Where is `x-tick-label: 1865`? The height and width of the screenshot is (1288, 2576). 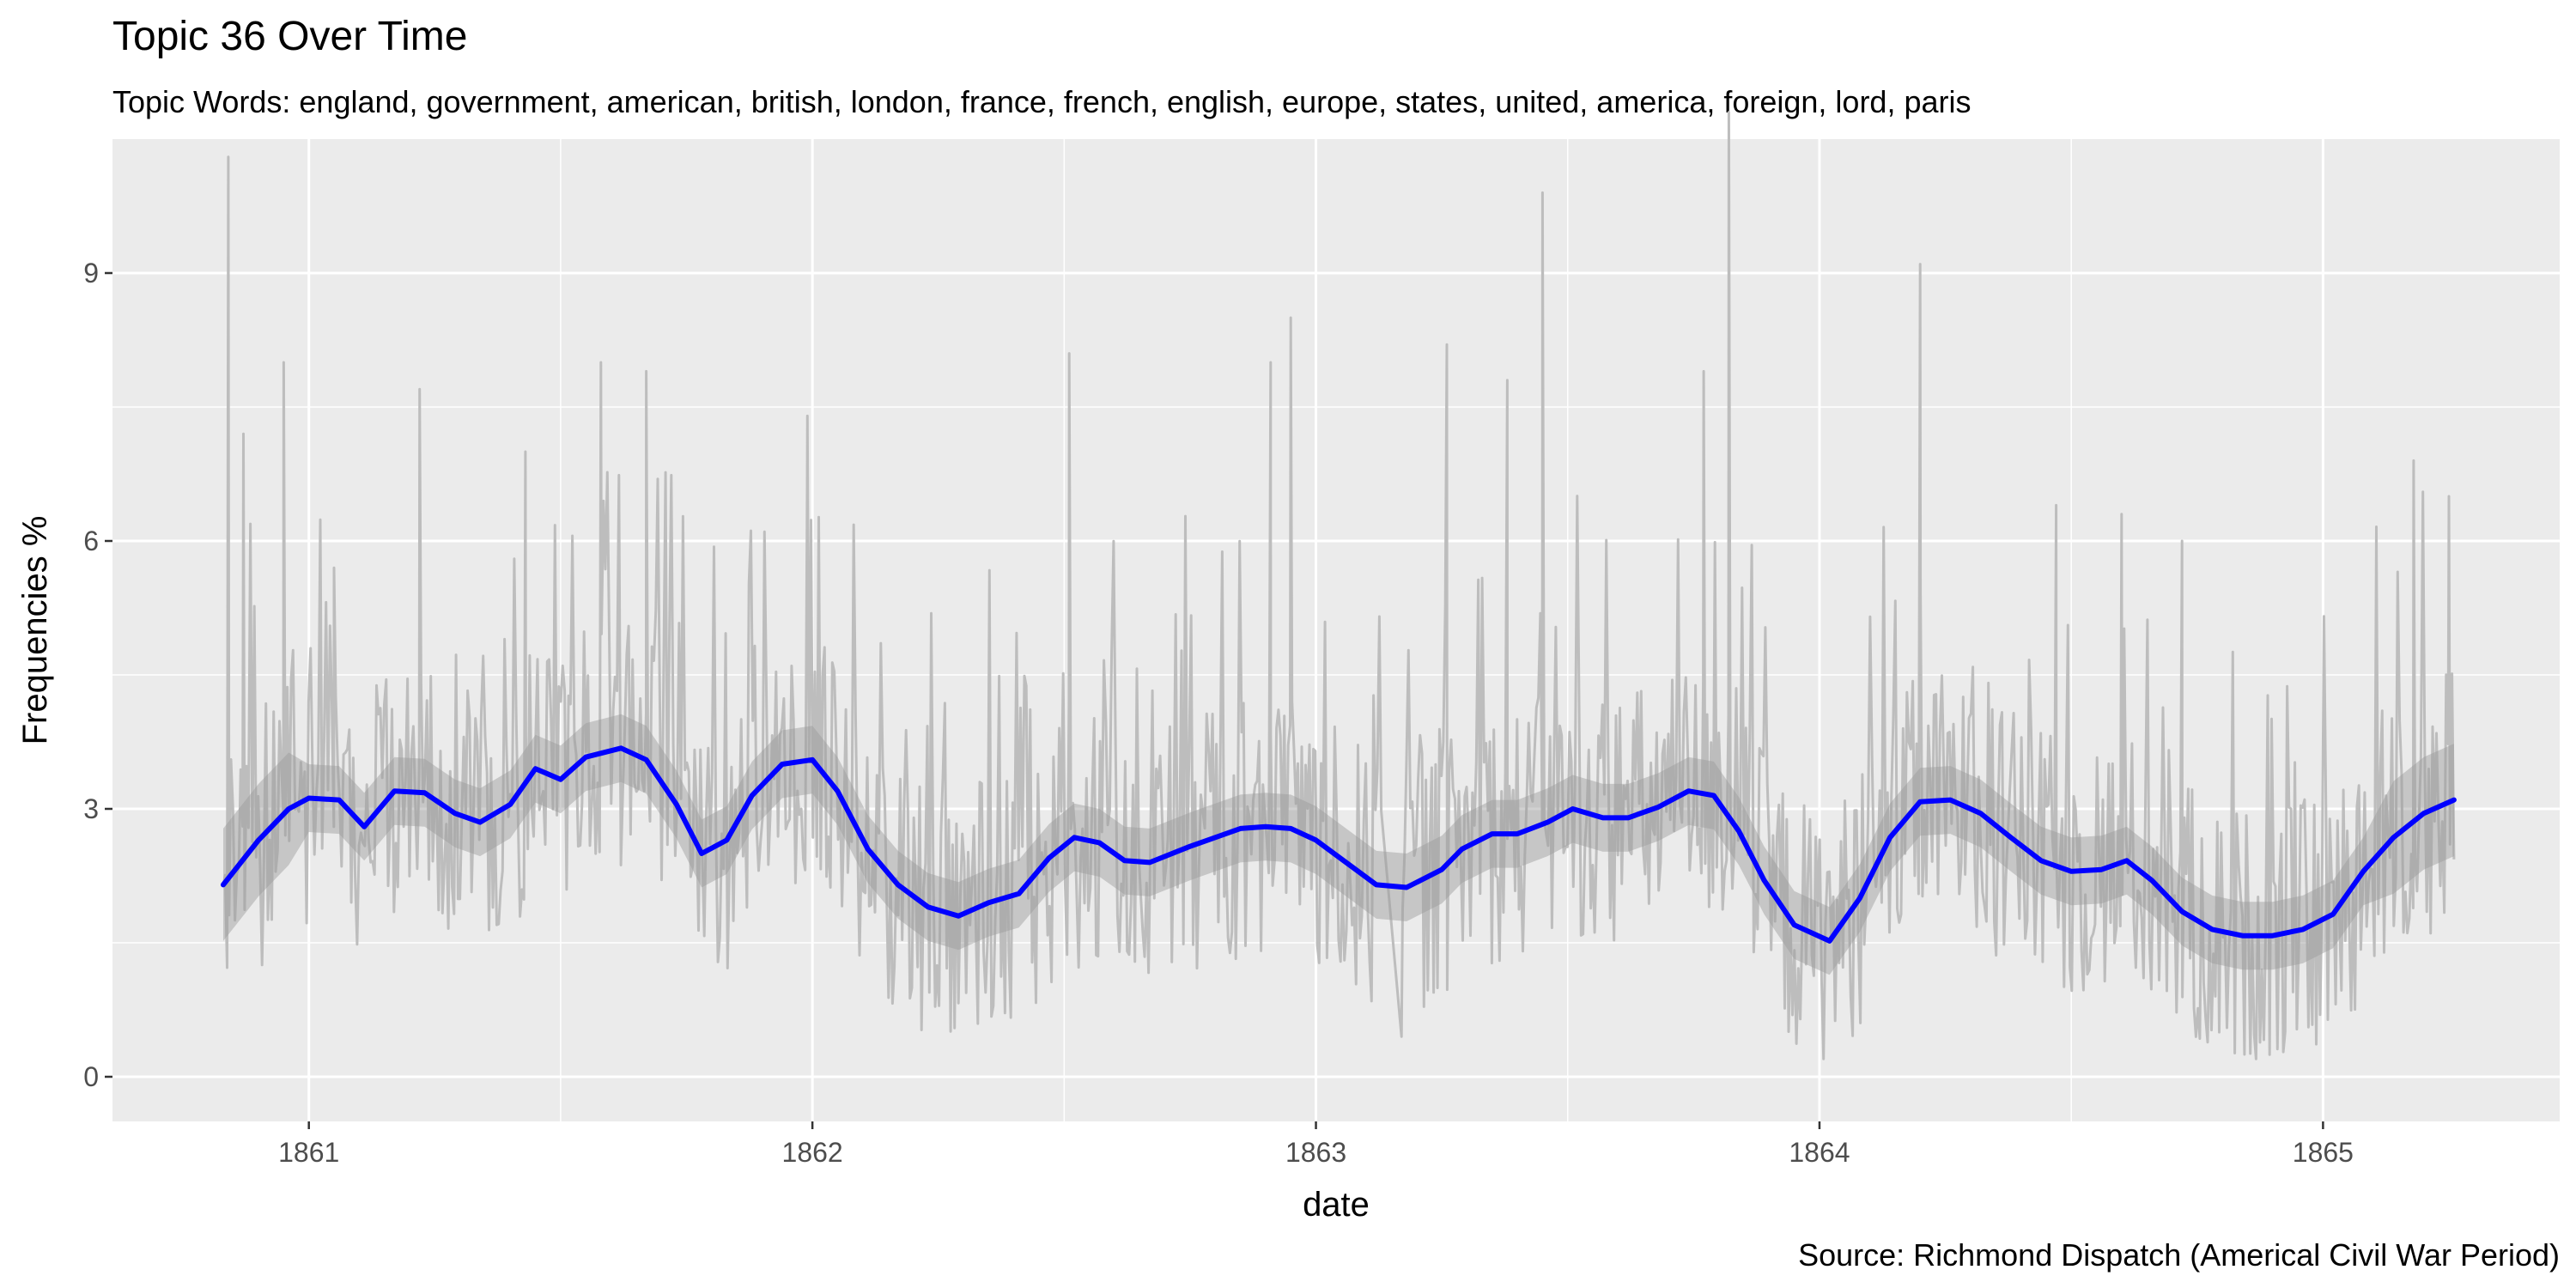 x-tick-label: 1865 is located at coordinates (2324, 1152).